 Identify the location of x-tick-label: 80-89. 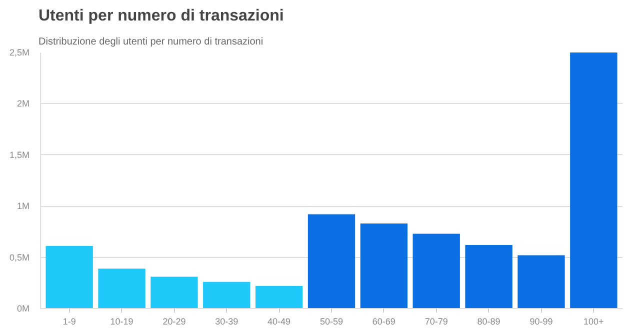
(488, 321).